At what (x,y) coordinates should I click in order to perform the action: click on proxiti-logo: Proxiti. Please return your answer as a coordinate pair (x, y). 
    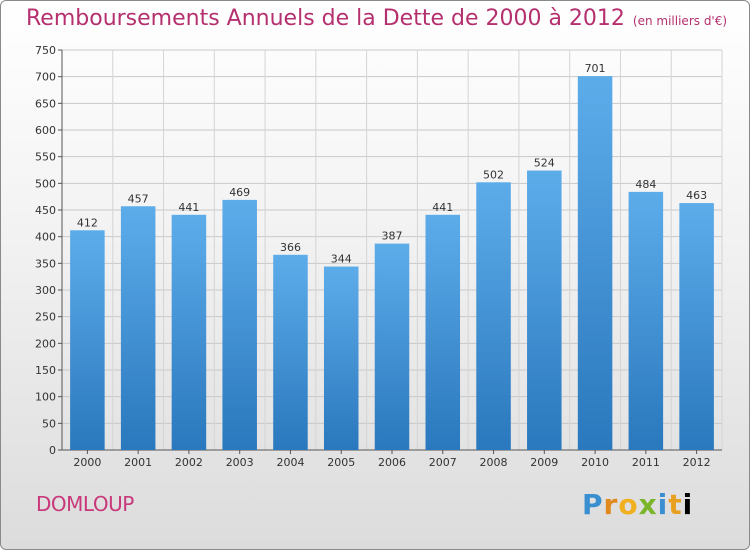
    Looking at the image, I should click on (638, 504).